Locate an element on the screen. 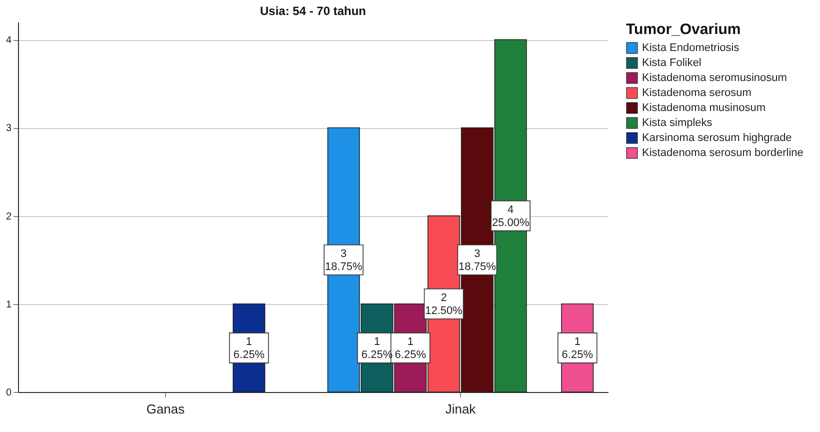  legend-label: Kista Folikel is located at coordinates (672, 63).